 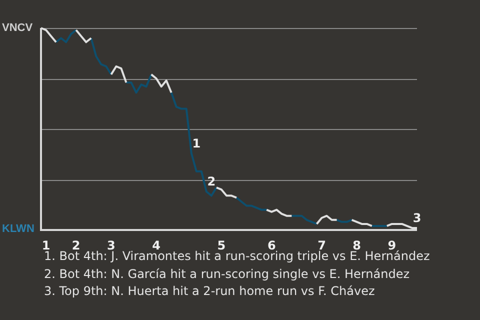 What do you see at coordinates (17, 28) in the screenshot?
I see `text: VNCV` at bounding box center [17, 28].